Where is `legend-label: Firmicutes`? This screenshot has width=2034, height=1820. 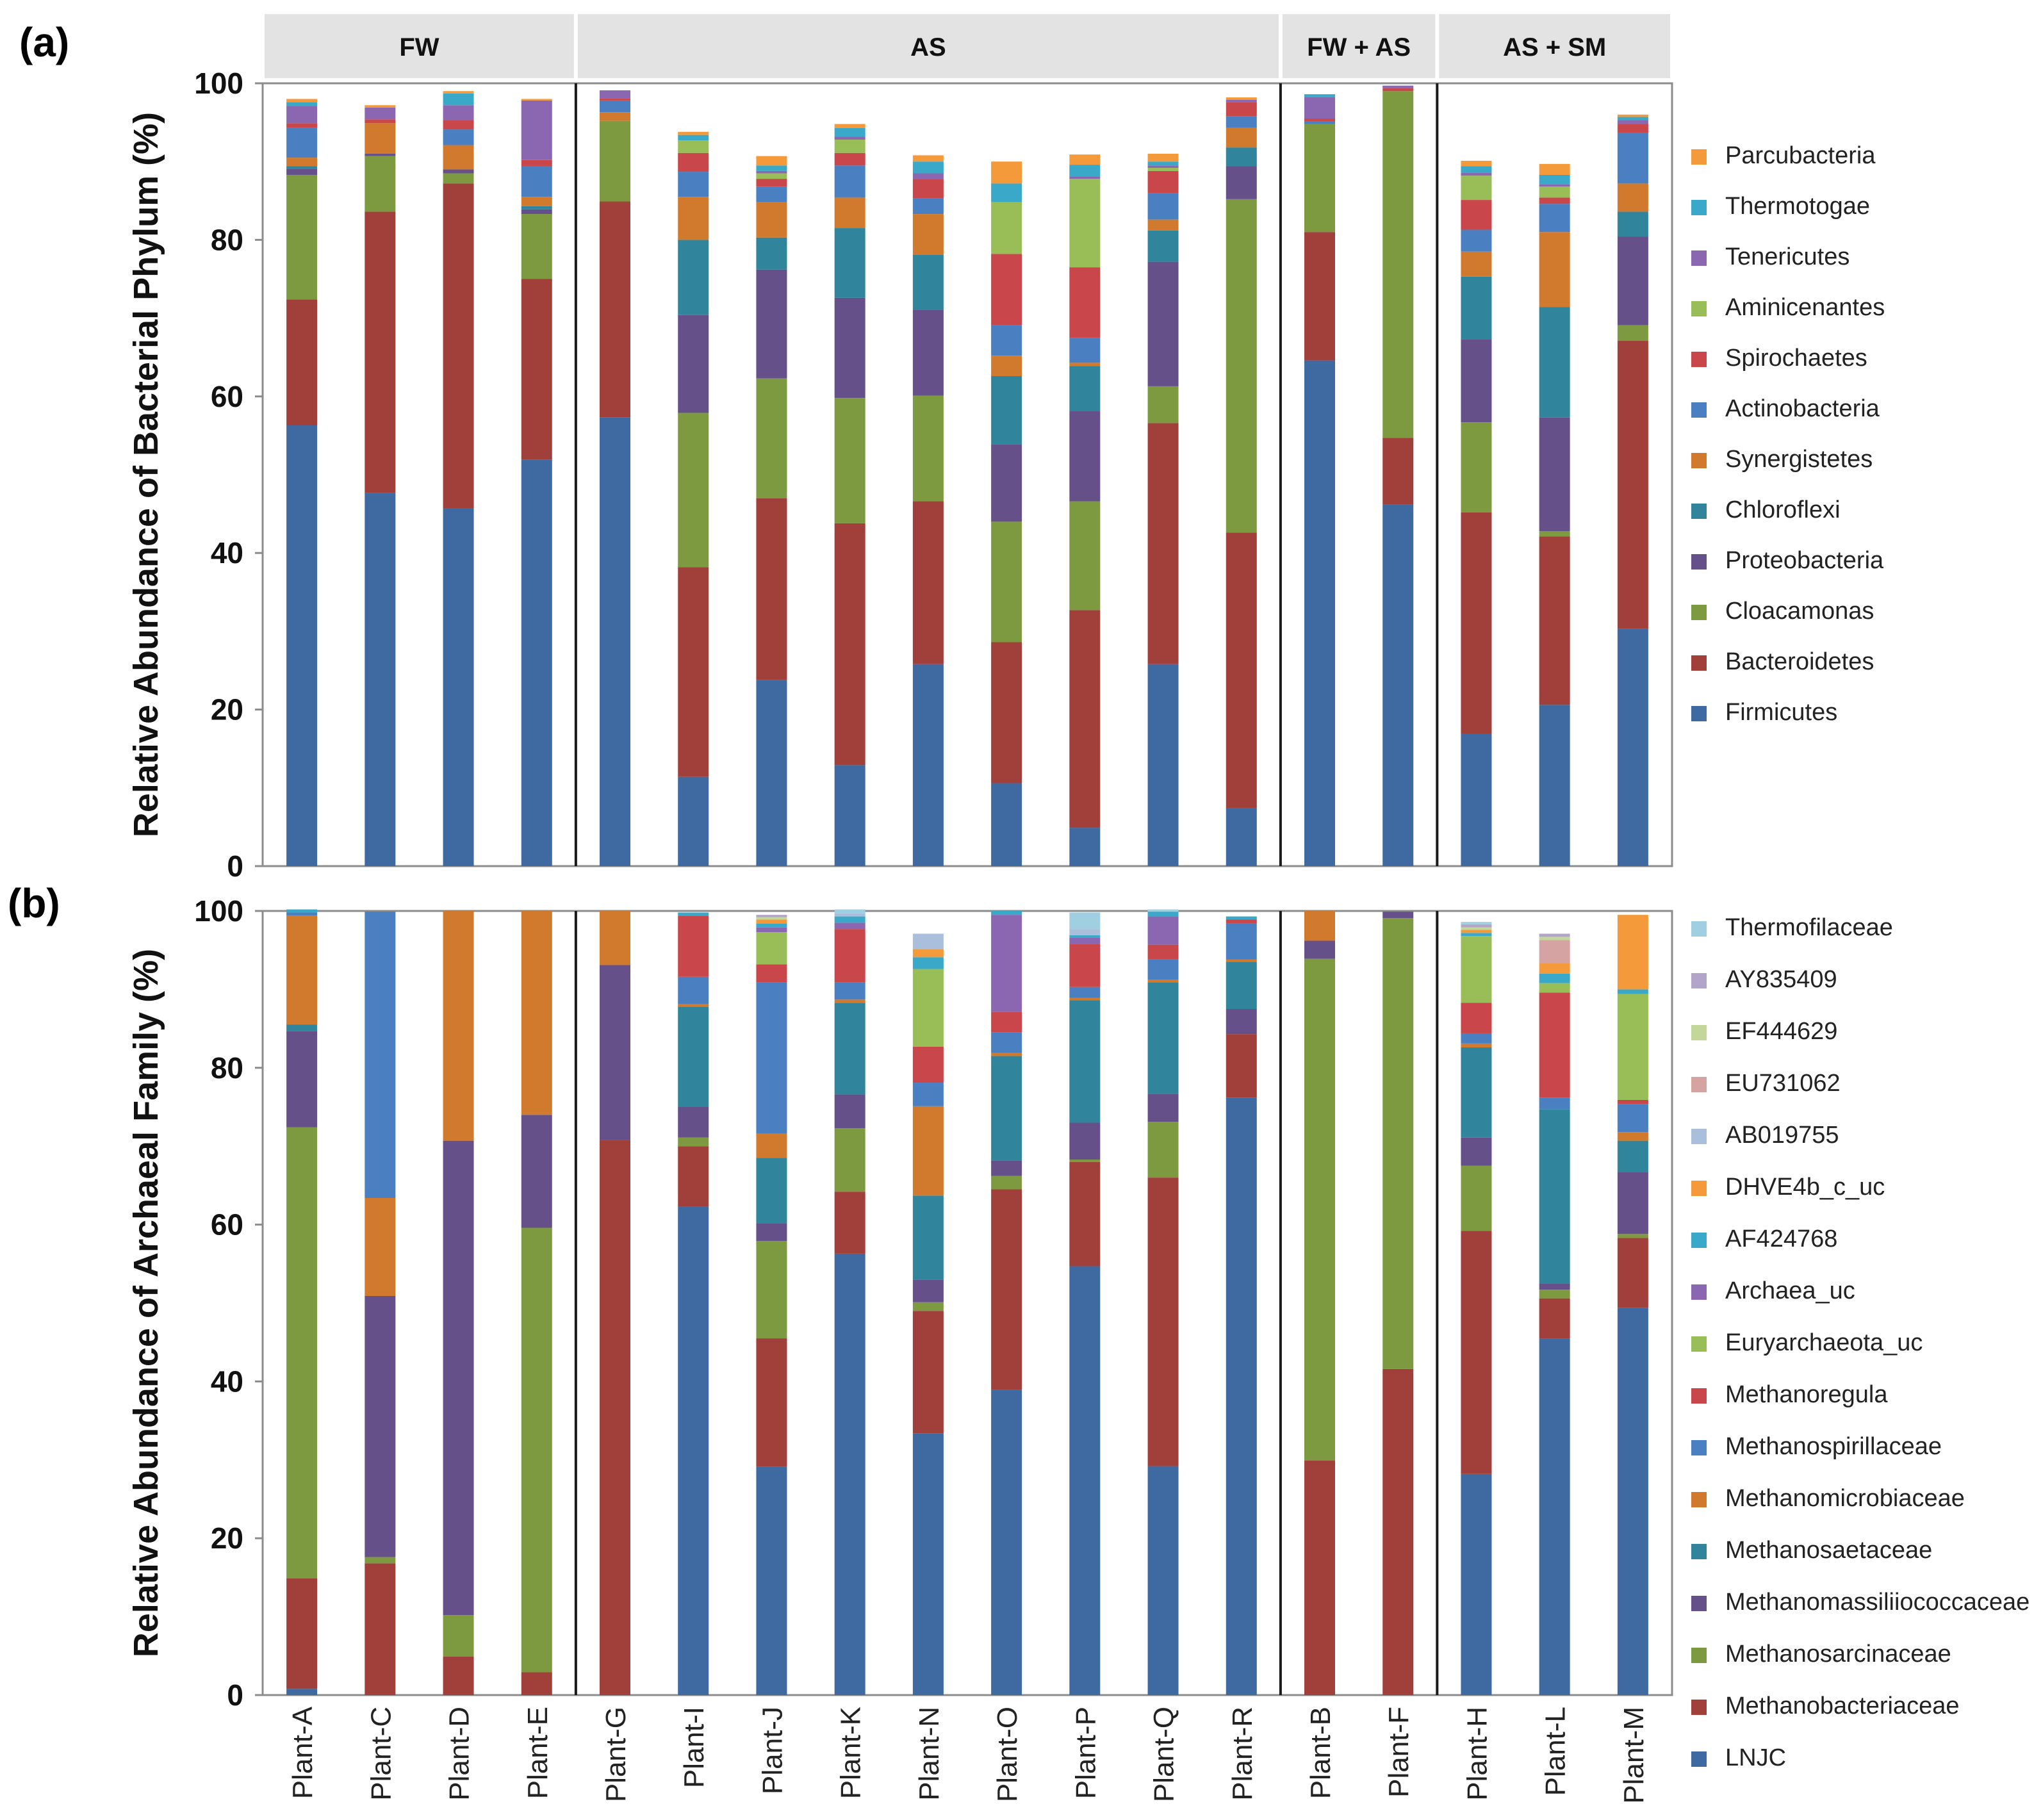 legend-label: Firmicutes is located at coordinates (1781, 712).